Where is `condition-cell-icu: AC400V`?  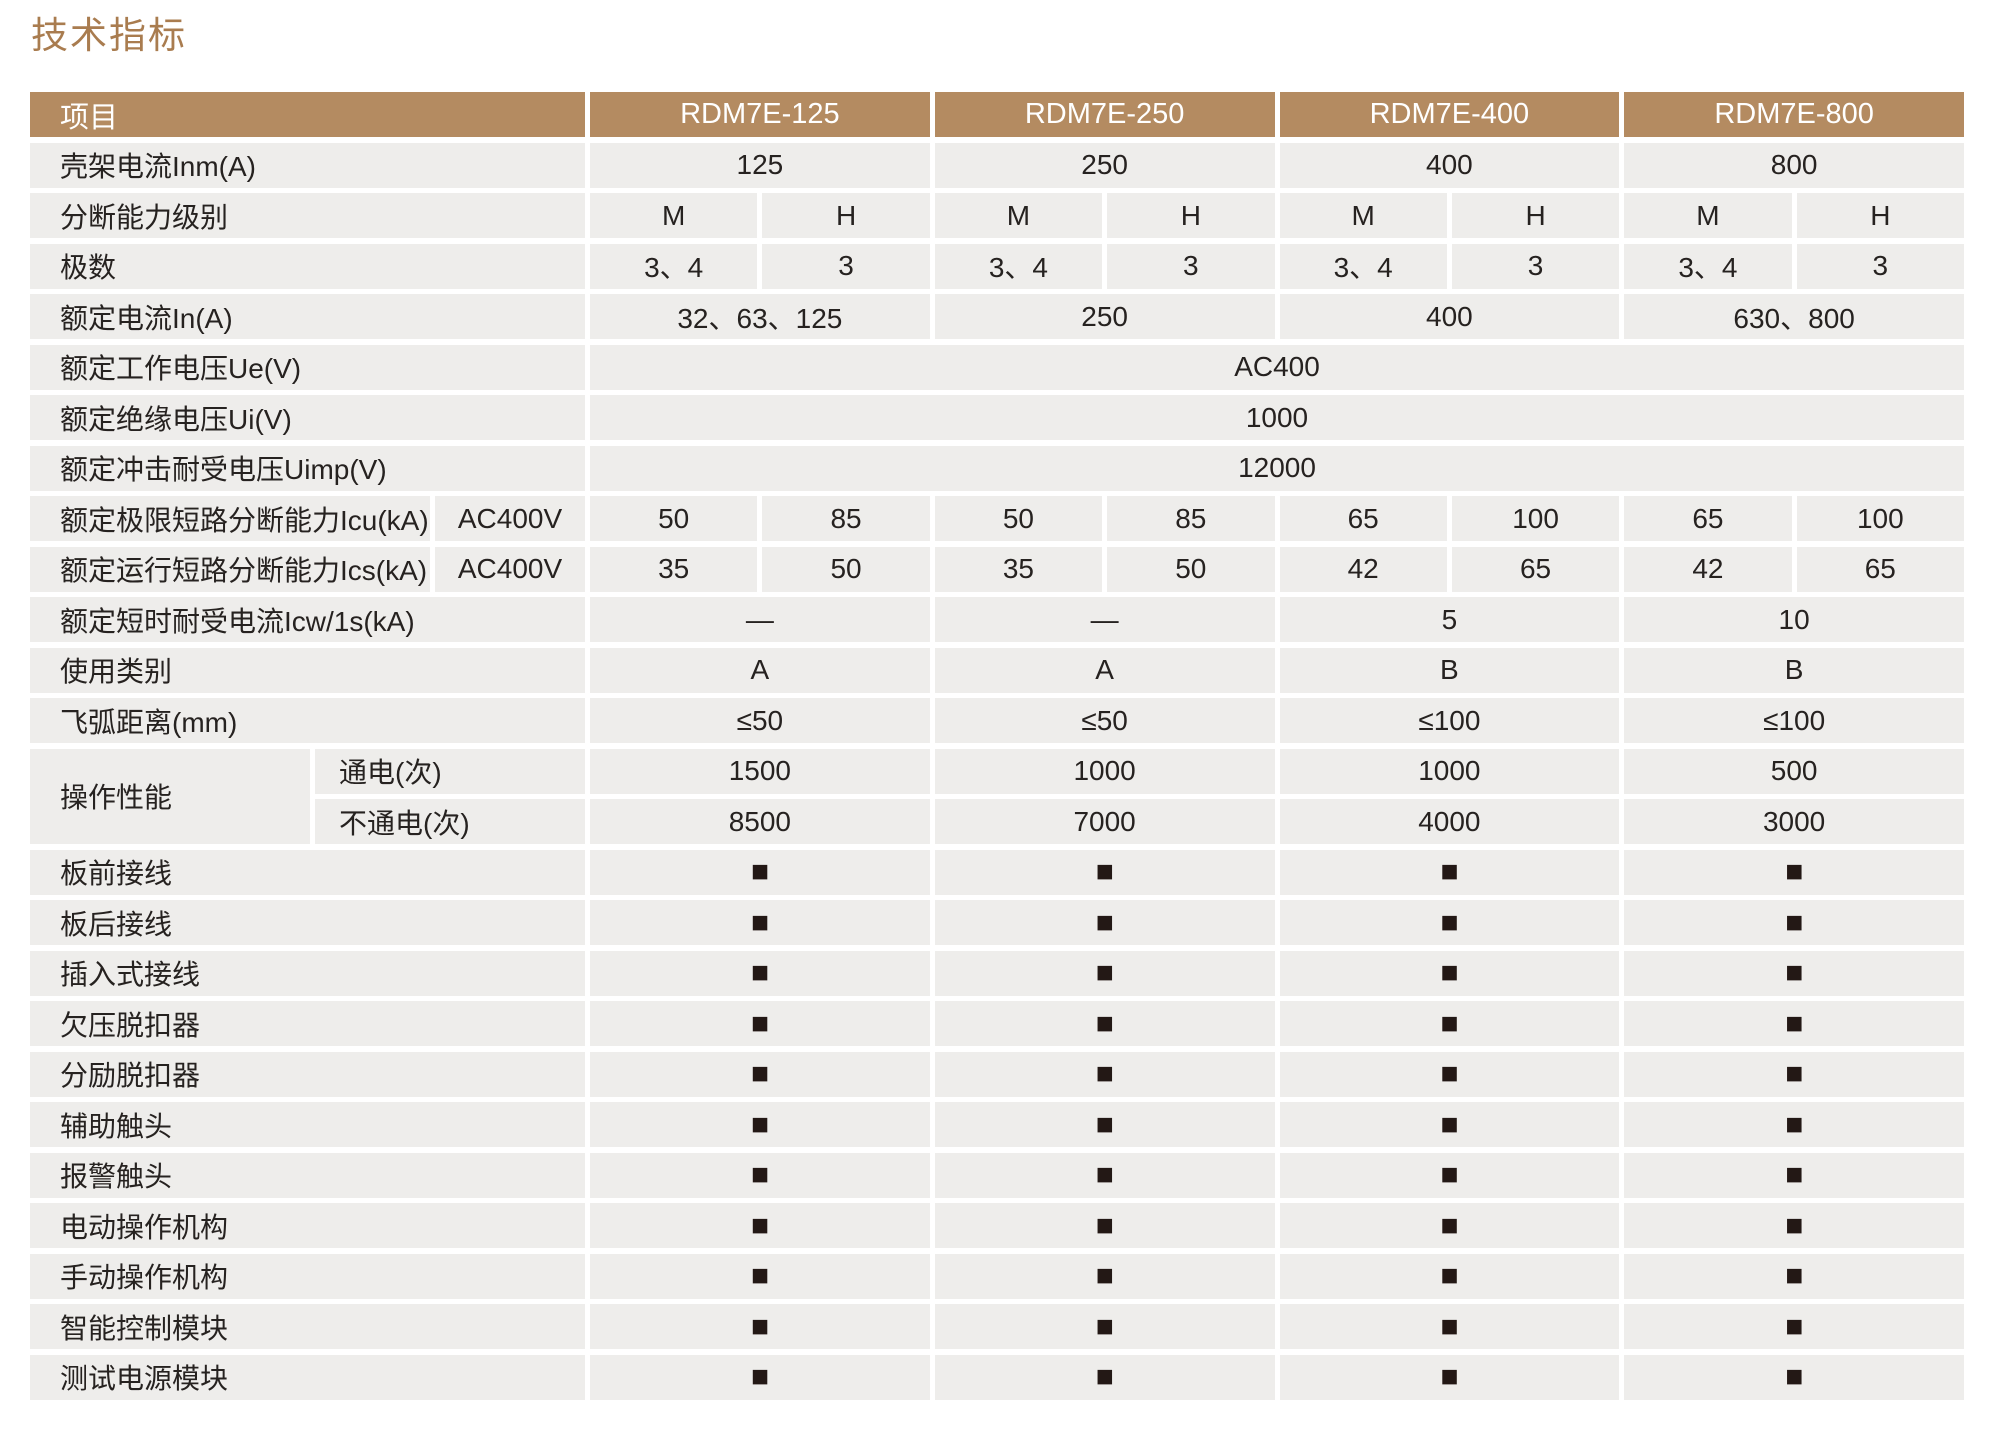 condition-cell-icu: AC400V is located at coordinates (510, 518).